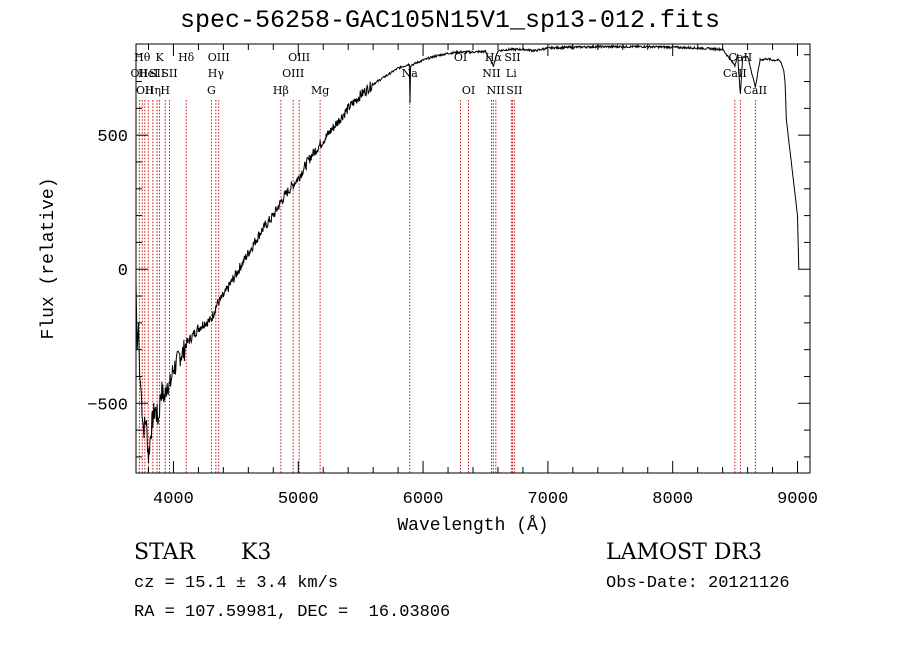 The image size is (900, 649). Describe the element at coordinates (292, 612) in the screenshot. I see `ra-dec-text: RA = 107.59981, DEC = 16.03806` at that location.